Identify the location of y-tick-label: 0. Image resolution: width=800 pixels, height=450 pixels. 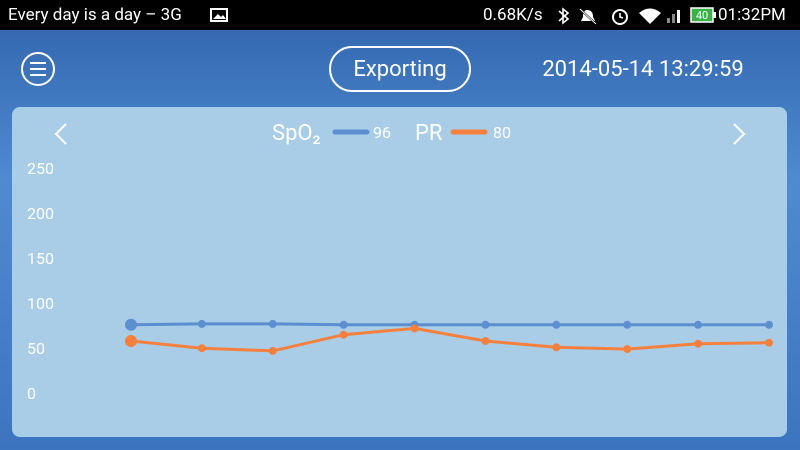
(31, 393).